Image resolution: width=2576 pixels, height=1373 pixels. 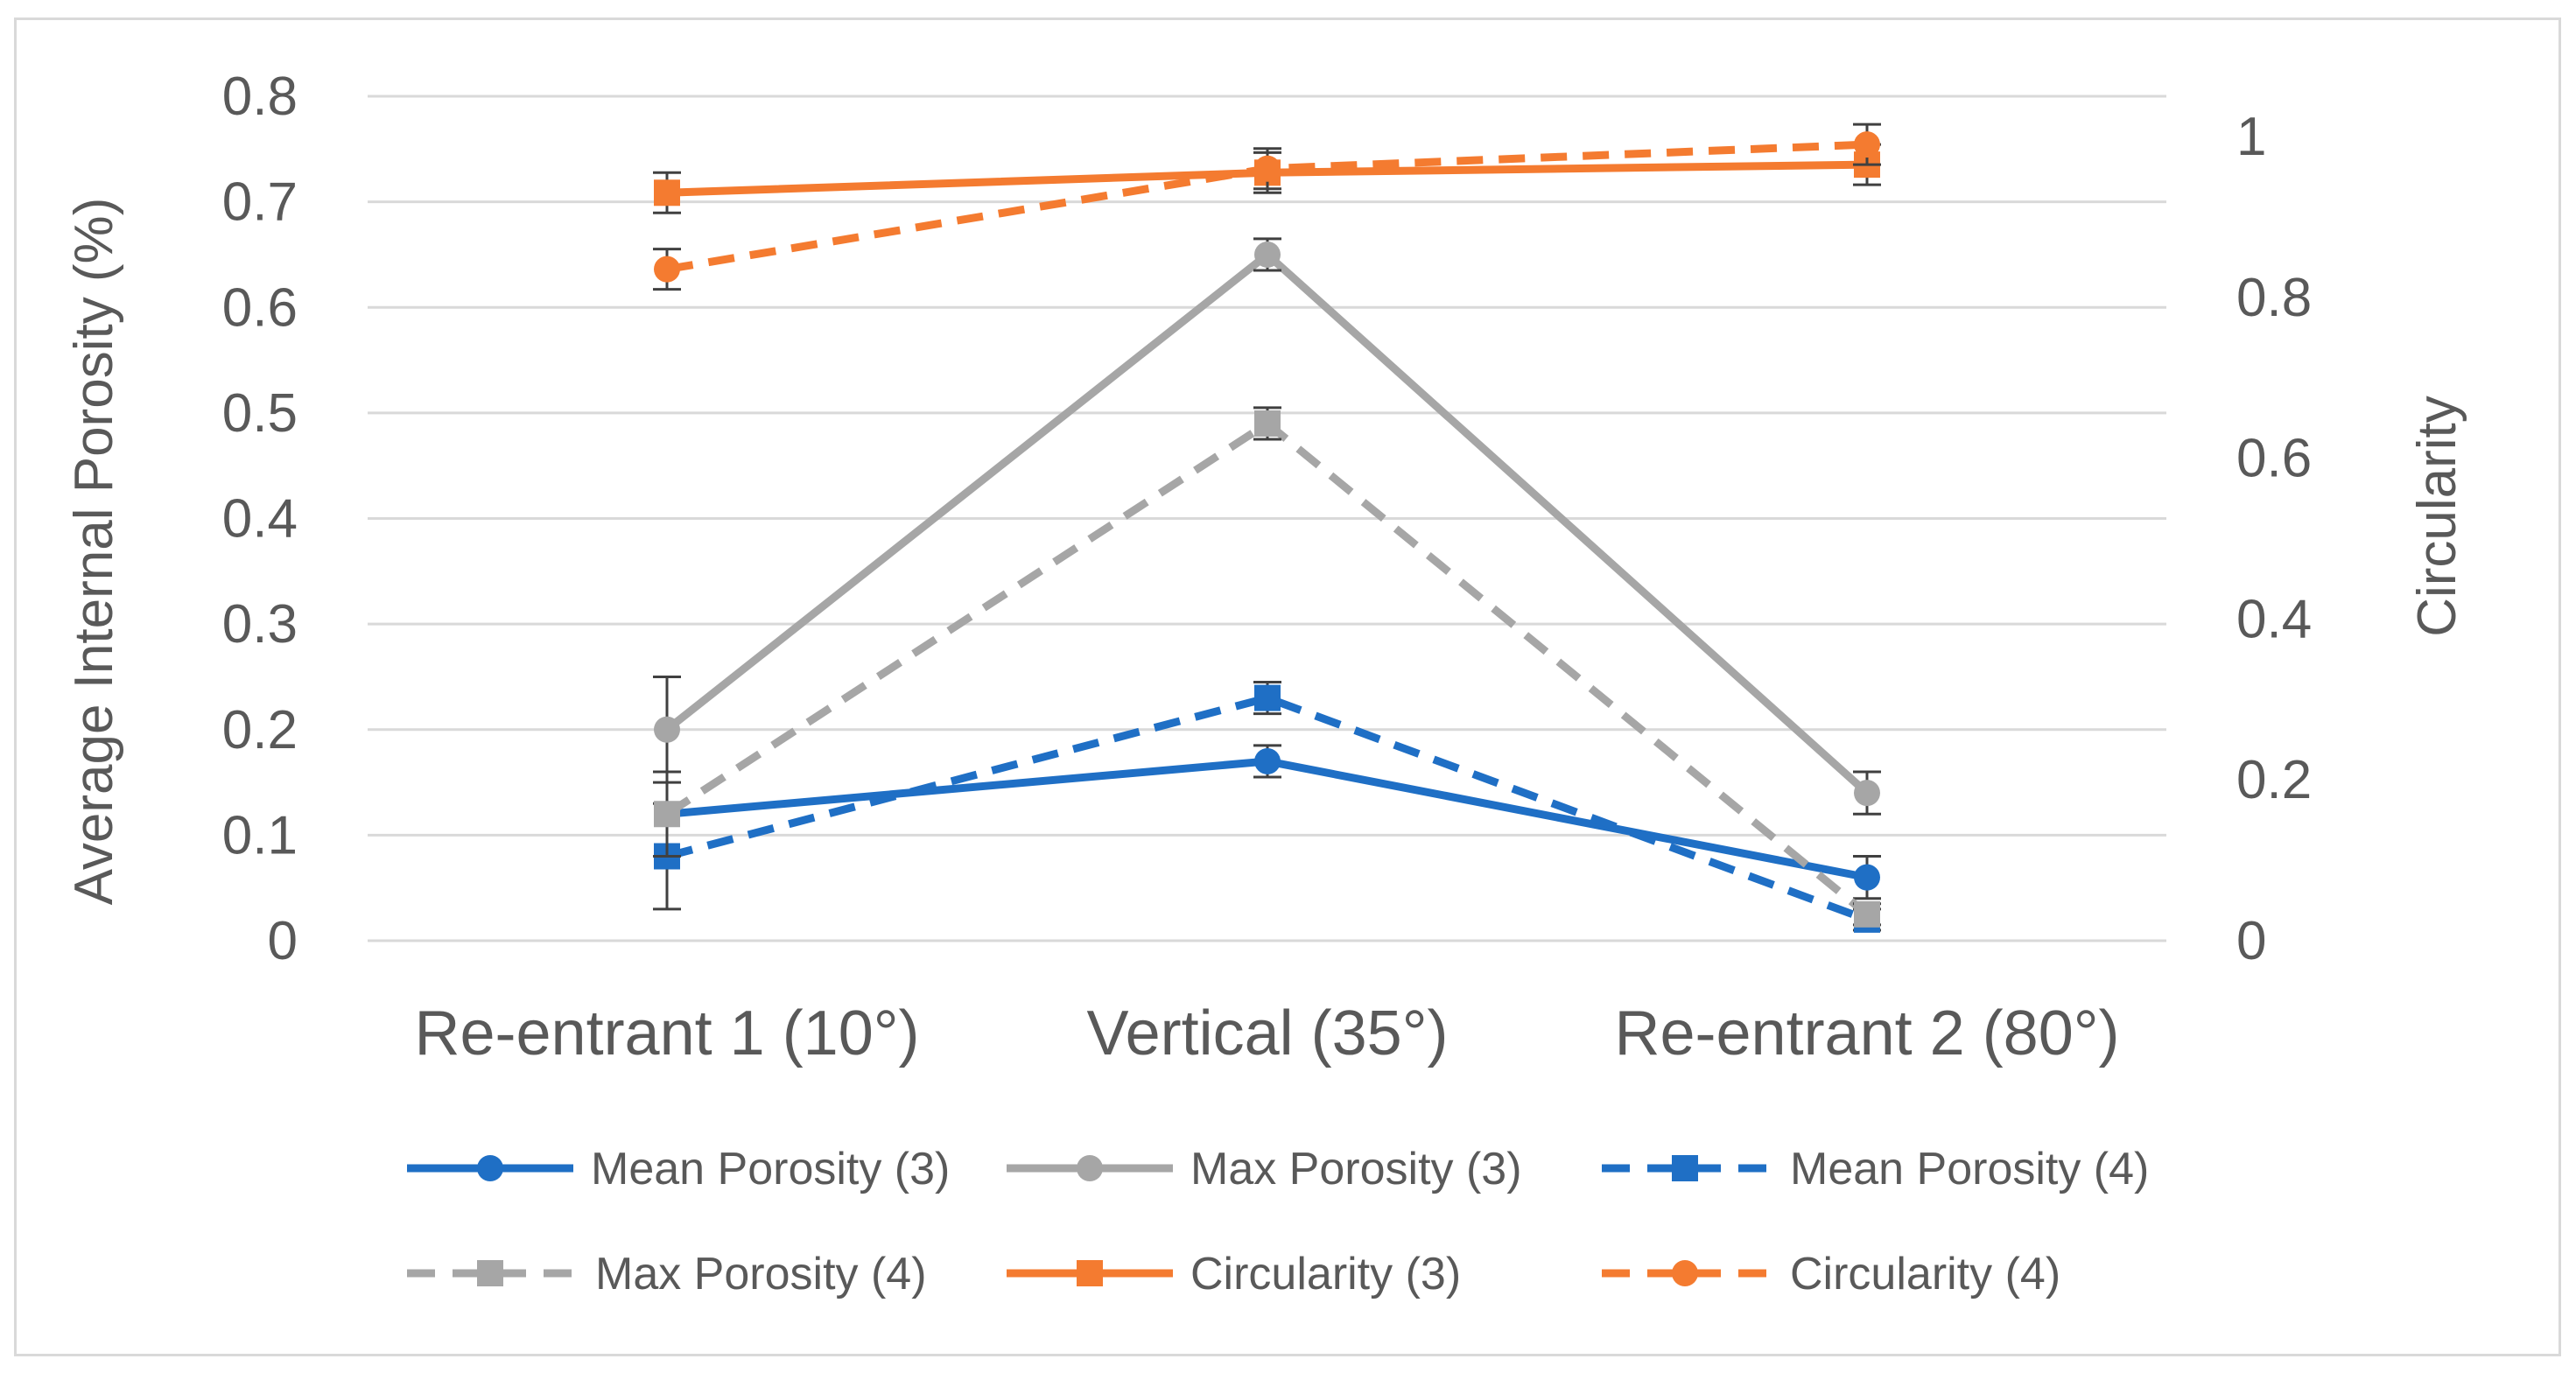 What do you see at coordinates (2274, 619) in the screenshot?
I see `right-tick-label: 0.4` at bounding box center [2274, 619].